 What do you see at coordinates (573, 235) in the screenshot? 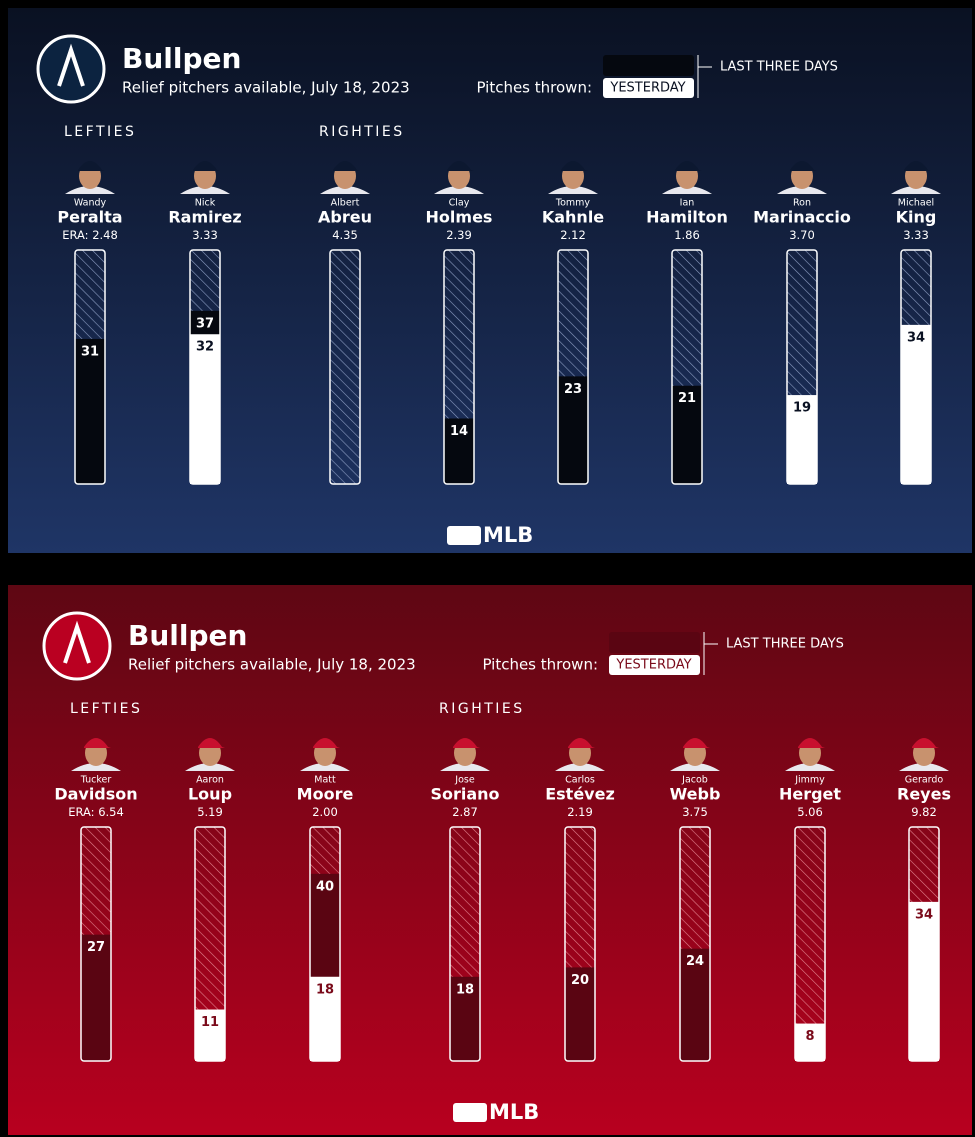
I see `era: 2.12` at bounding box center [573, 235].